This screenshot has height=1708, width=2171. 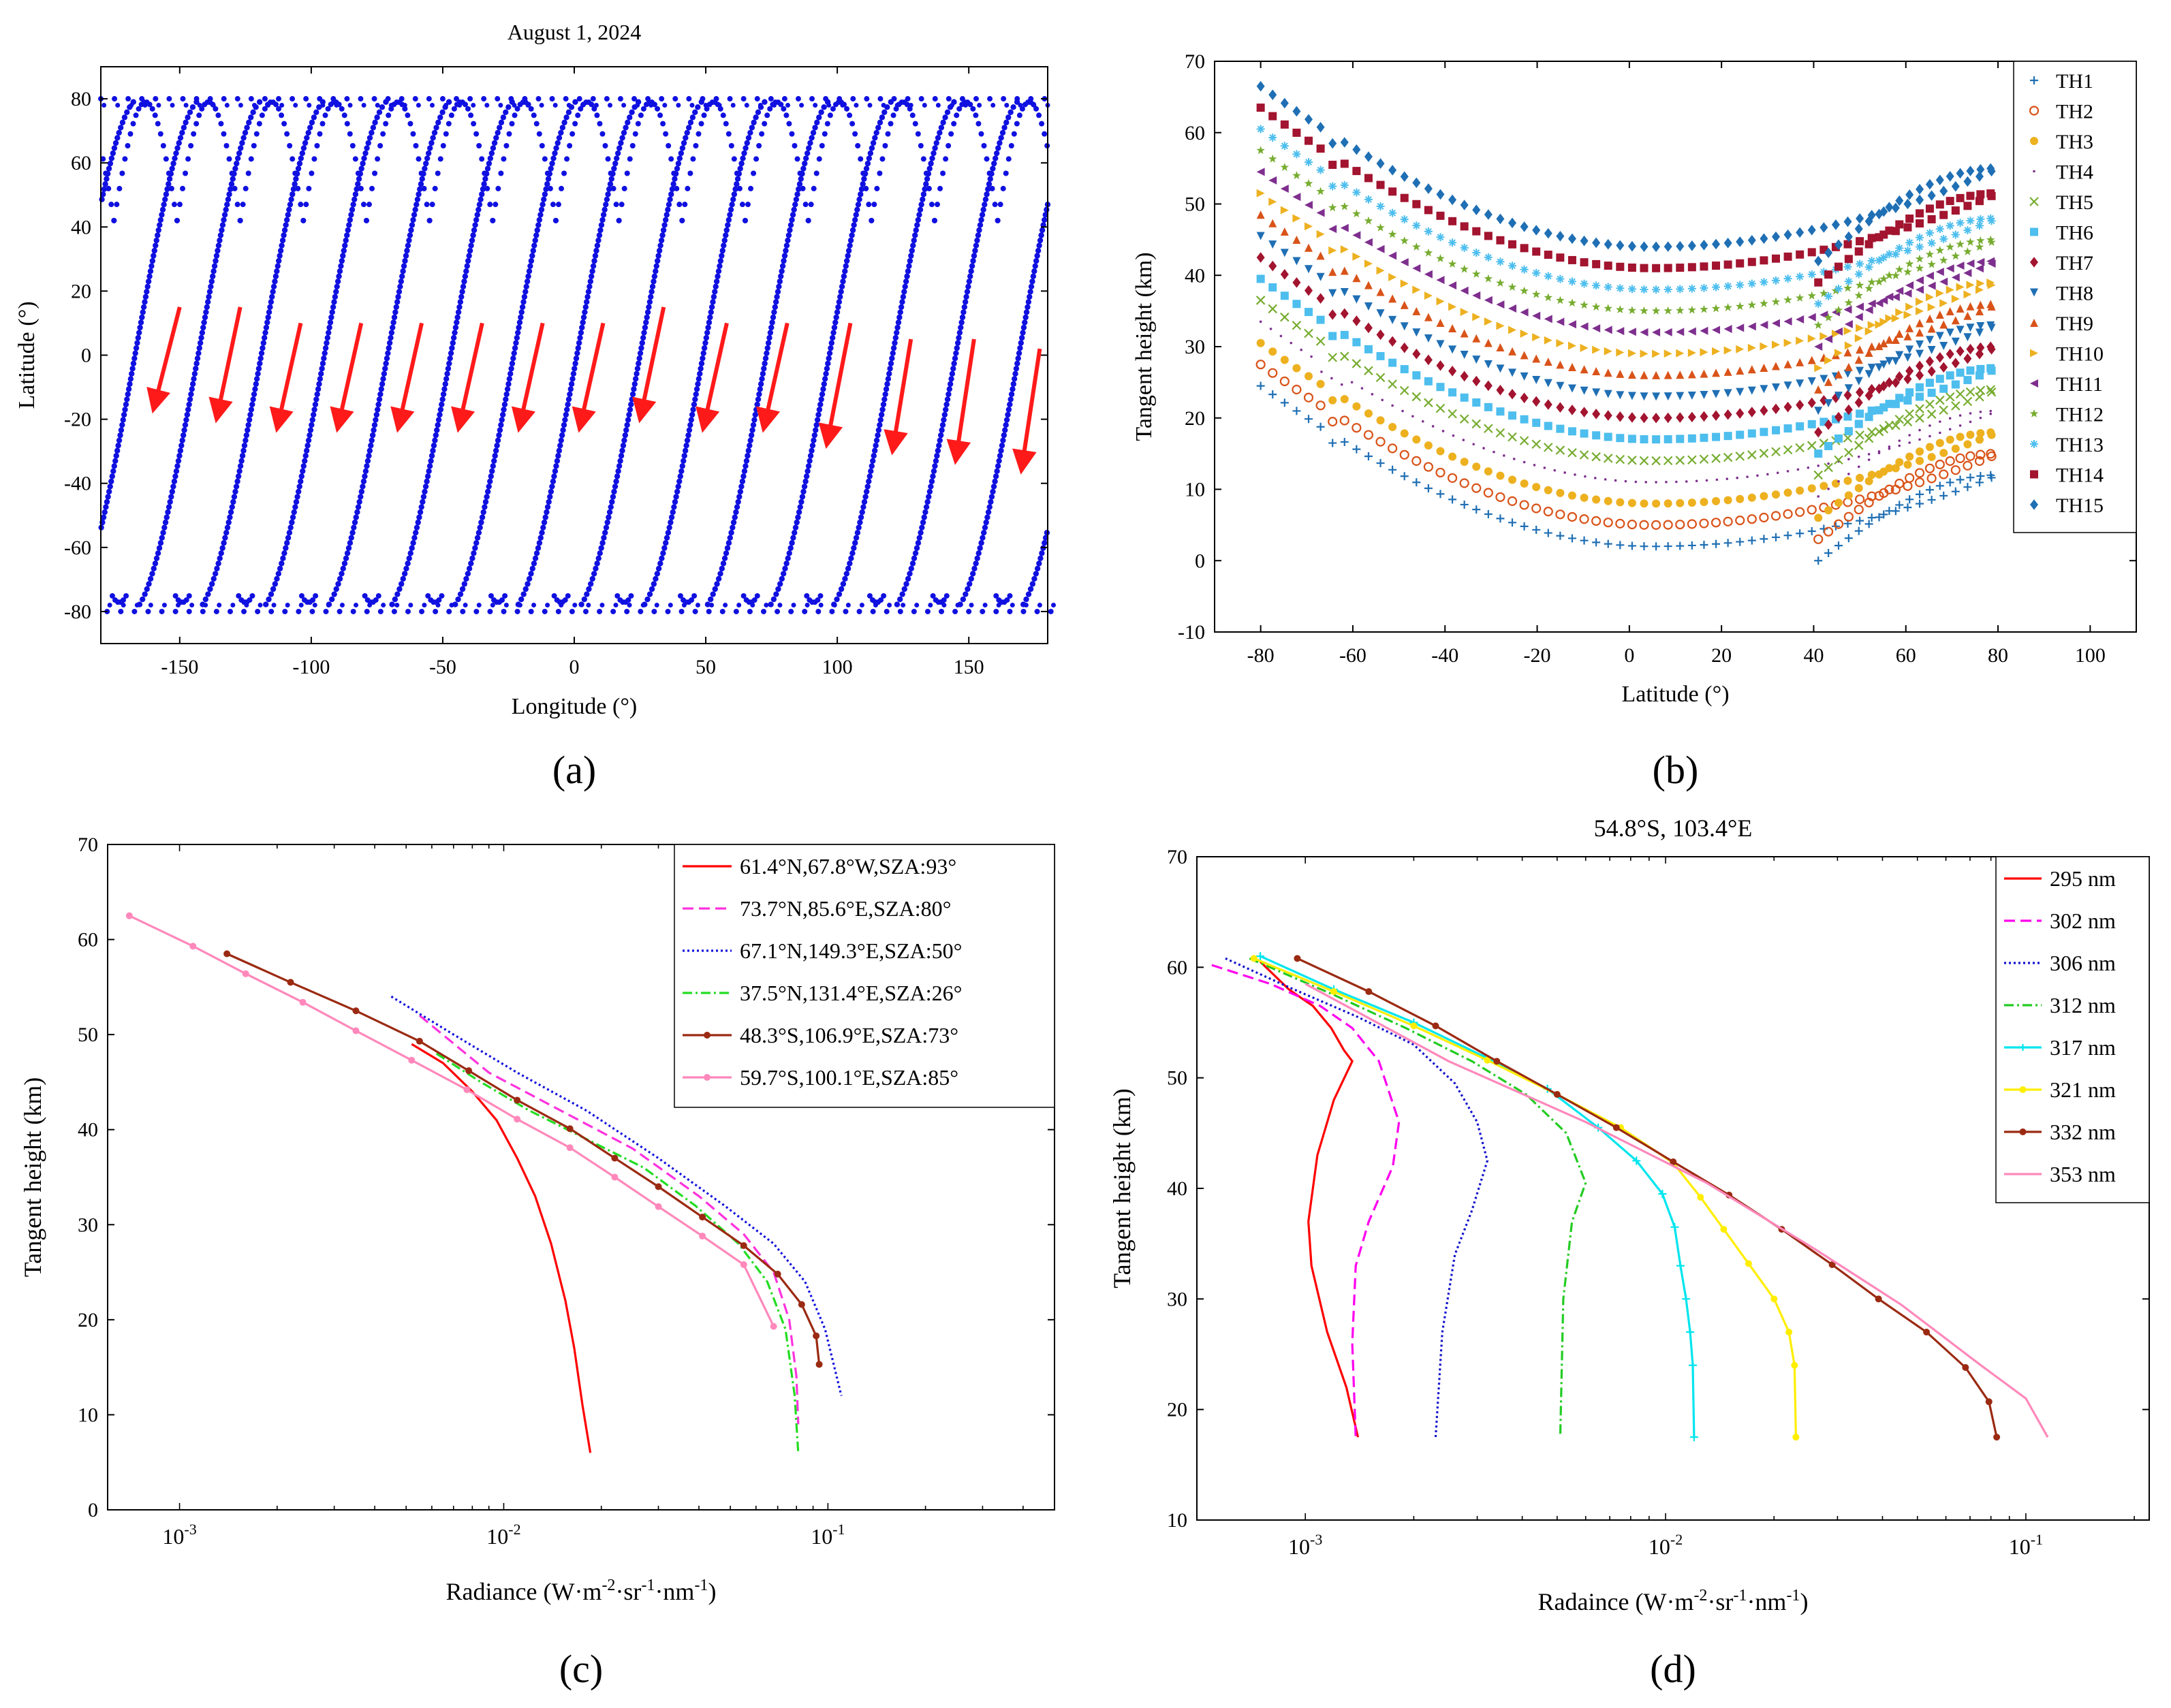 I want to click on x-tick-exponent: -1, so click(x=2037, y=1540).